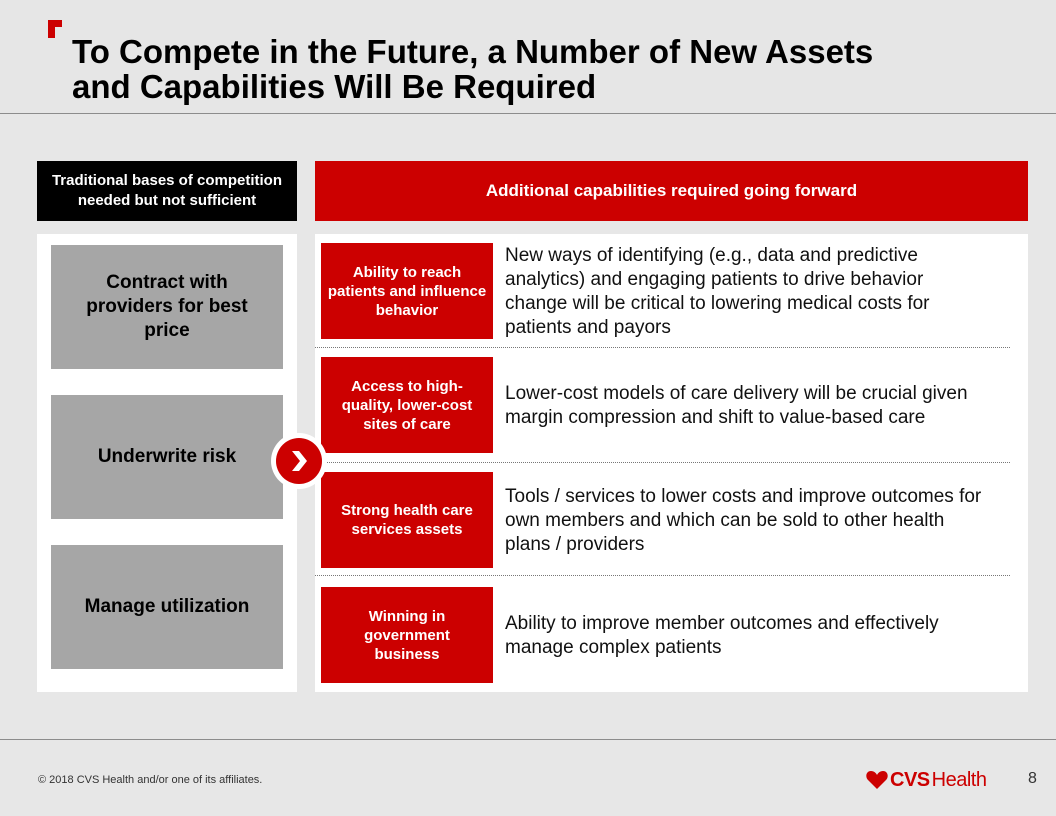 This screenshot has width=1056, height=816. Describe the element at coordinates (407, 310) in the screenshot. I see `capability-label-line: behavior` at that location.